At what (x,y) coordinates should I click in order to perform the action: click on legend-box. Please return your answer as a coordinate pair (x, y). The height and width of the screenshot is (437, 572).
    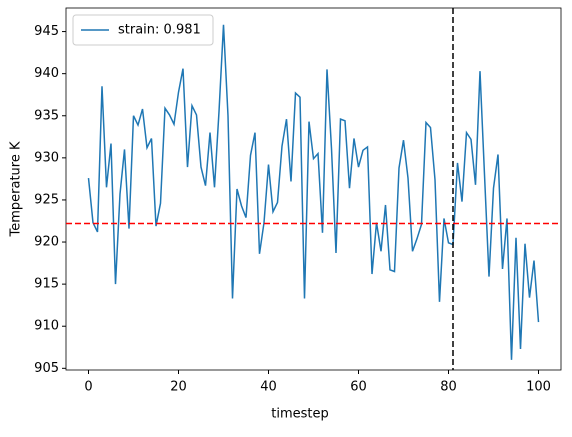
    Looking at the image, I should click on (143, 30).